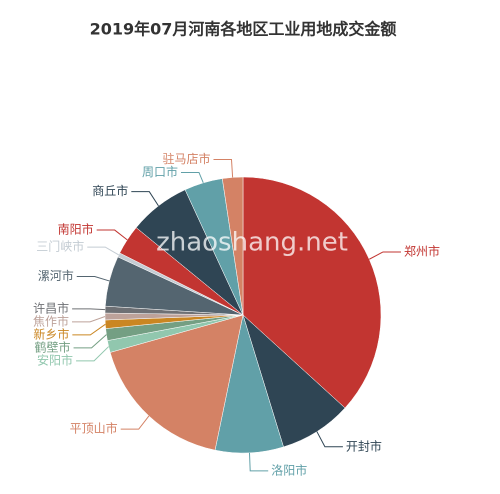  Describe the element at coordinates (94, 428) in the screenshot. I see `slice-label: 平顶山市` at that location.